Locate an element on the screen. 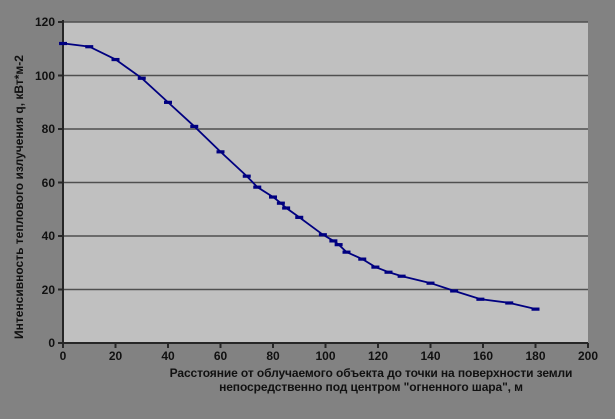 The width and height of the screenshot is (615, 419). x-tick-label-140: 140 is located at coordinates (430, 356).